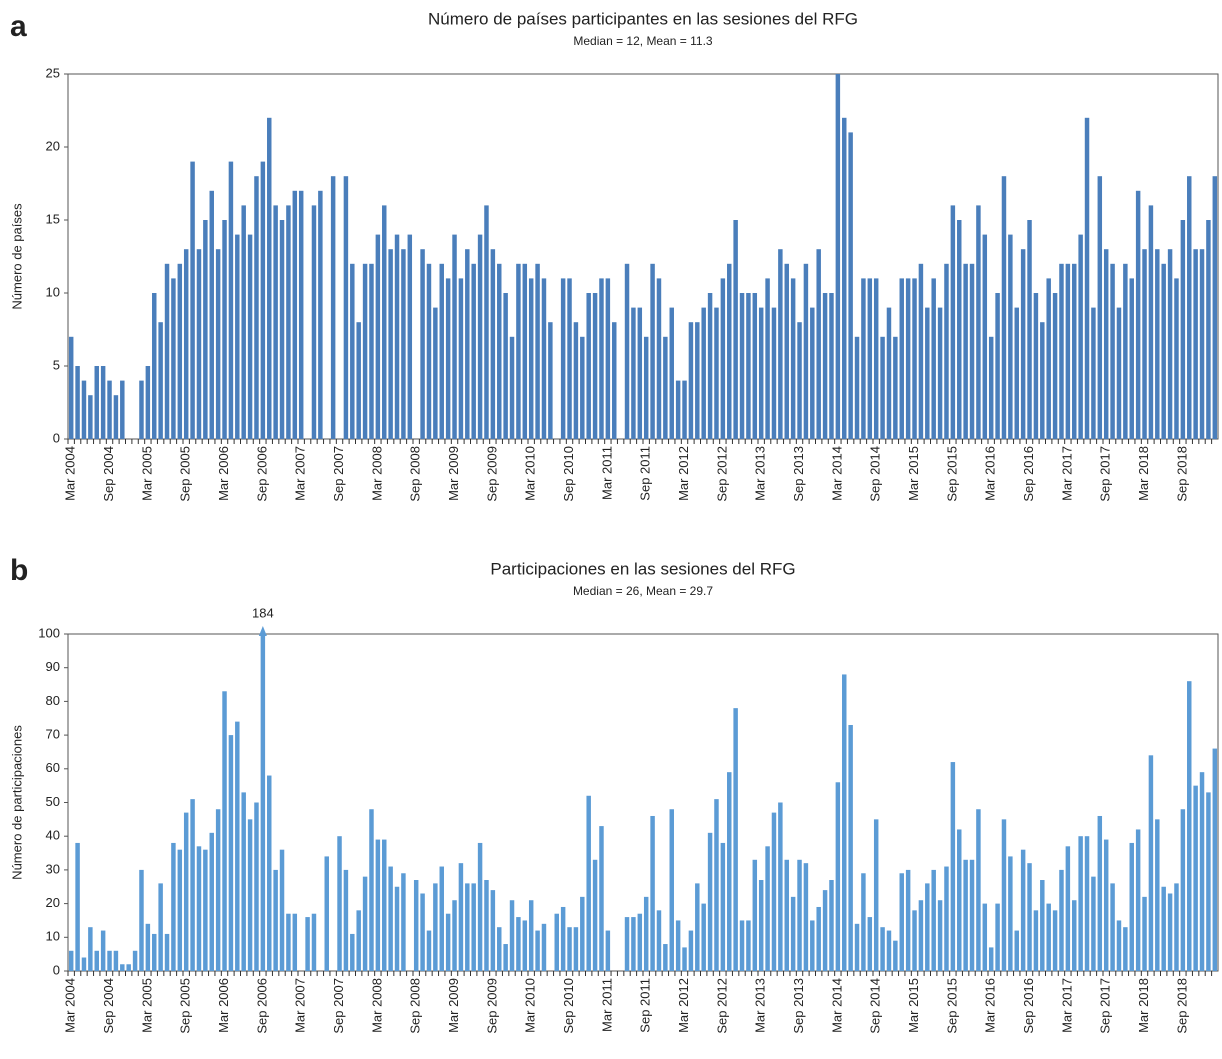 The height and width of the screenshot is (1059, 1222). I want to click on x-tick-label: Mar 2007, so click(300, 473).